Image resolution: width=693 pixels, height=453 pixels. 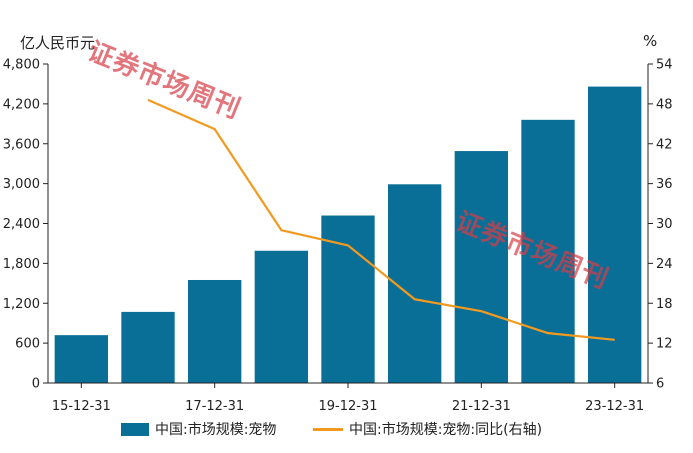 What do you see at coordinates (664, 104) in the screenshot?
I see `right-tick-label: 48` at bounding box center [664, 104].